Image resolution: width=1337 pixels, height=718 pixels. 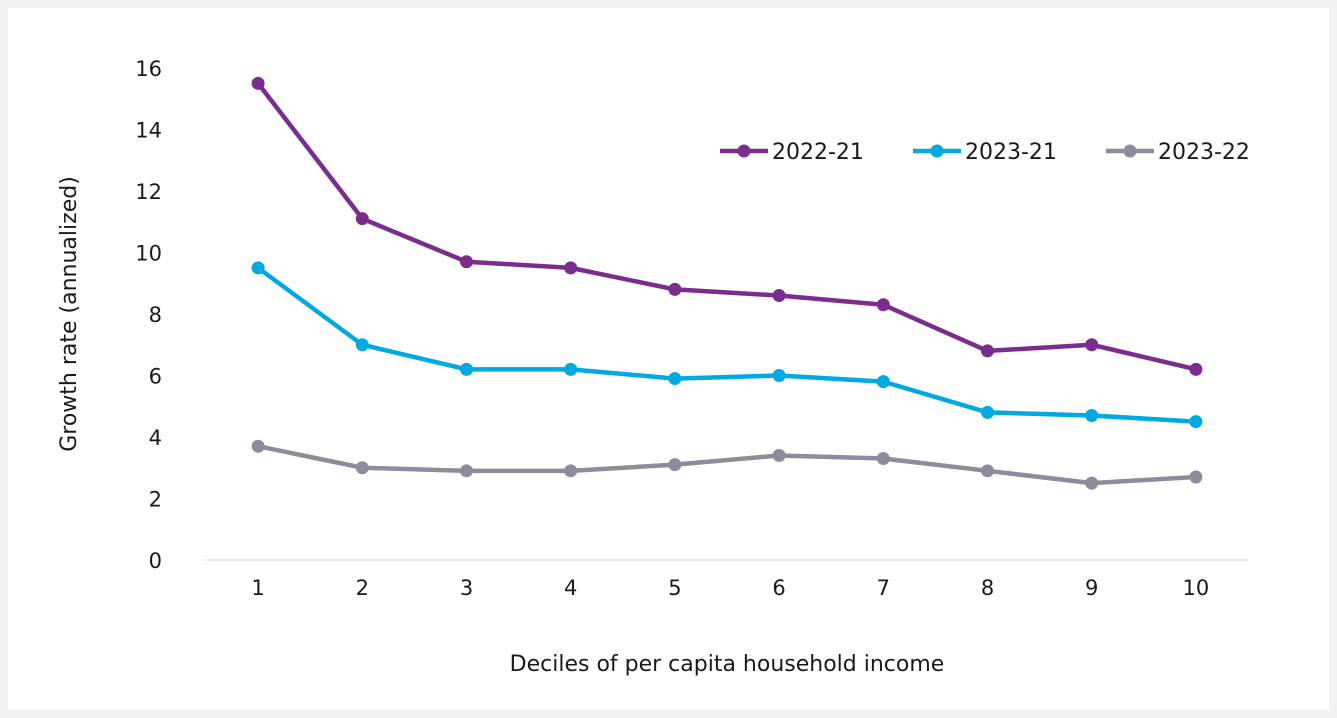 What do you see at coordinates (1204, 152) in the screenshot?
I see `legend-label: 2023-22` at bounding box center [1204, 152].